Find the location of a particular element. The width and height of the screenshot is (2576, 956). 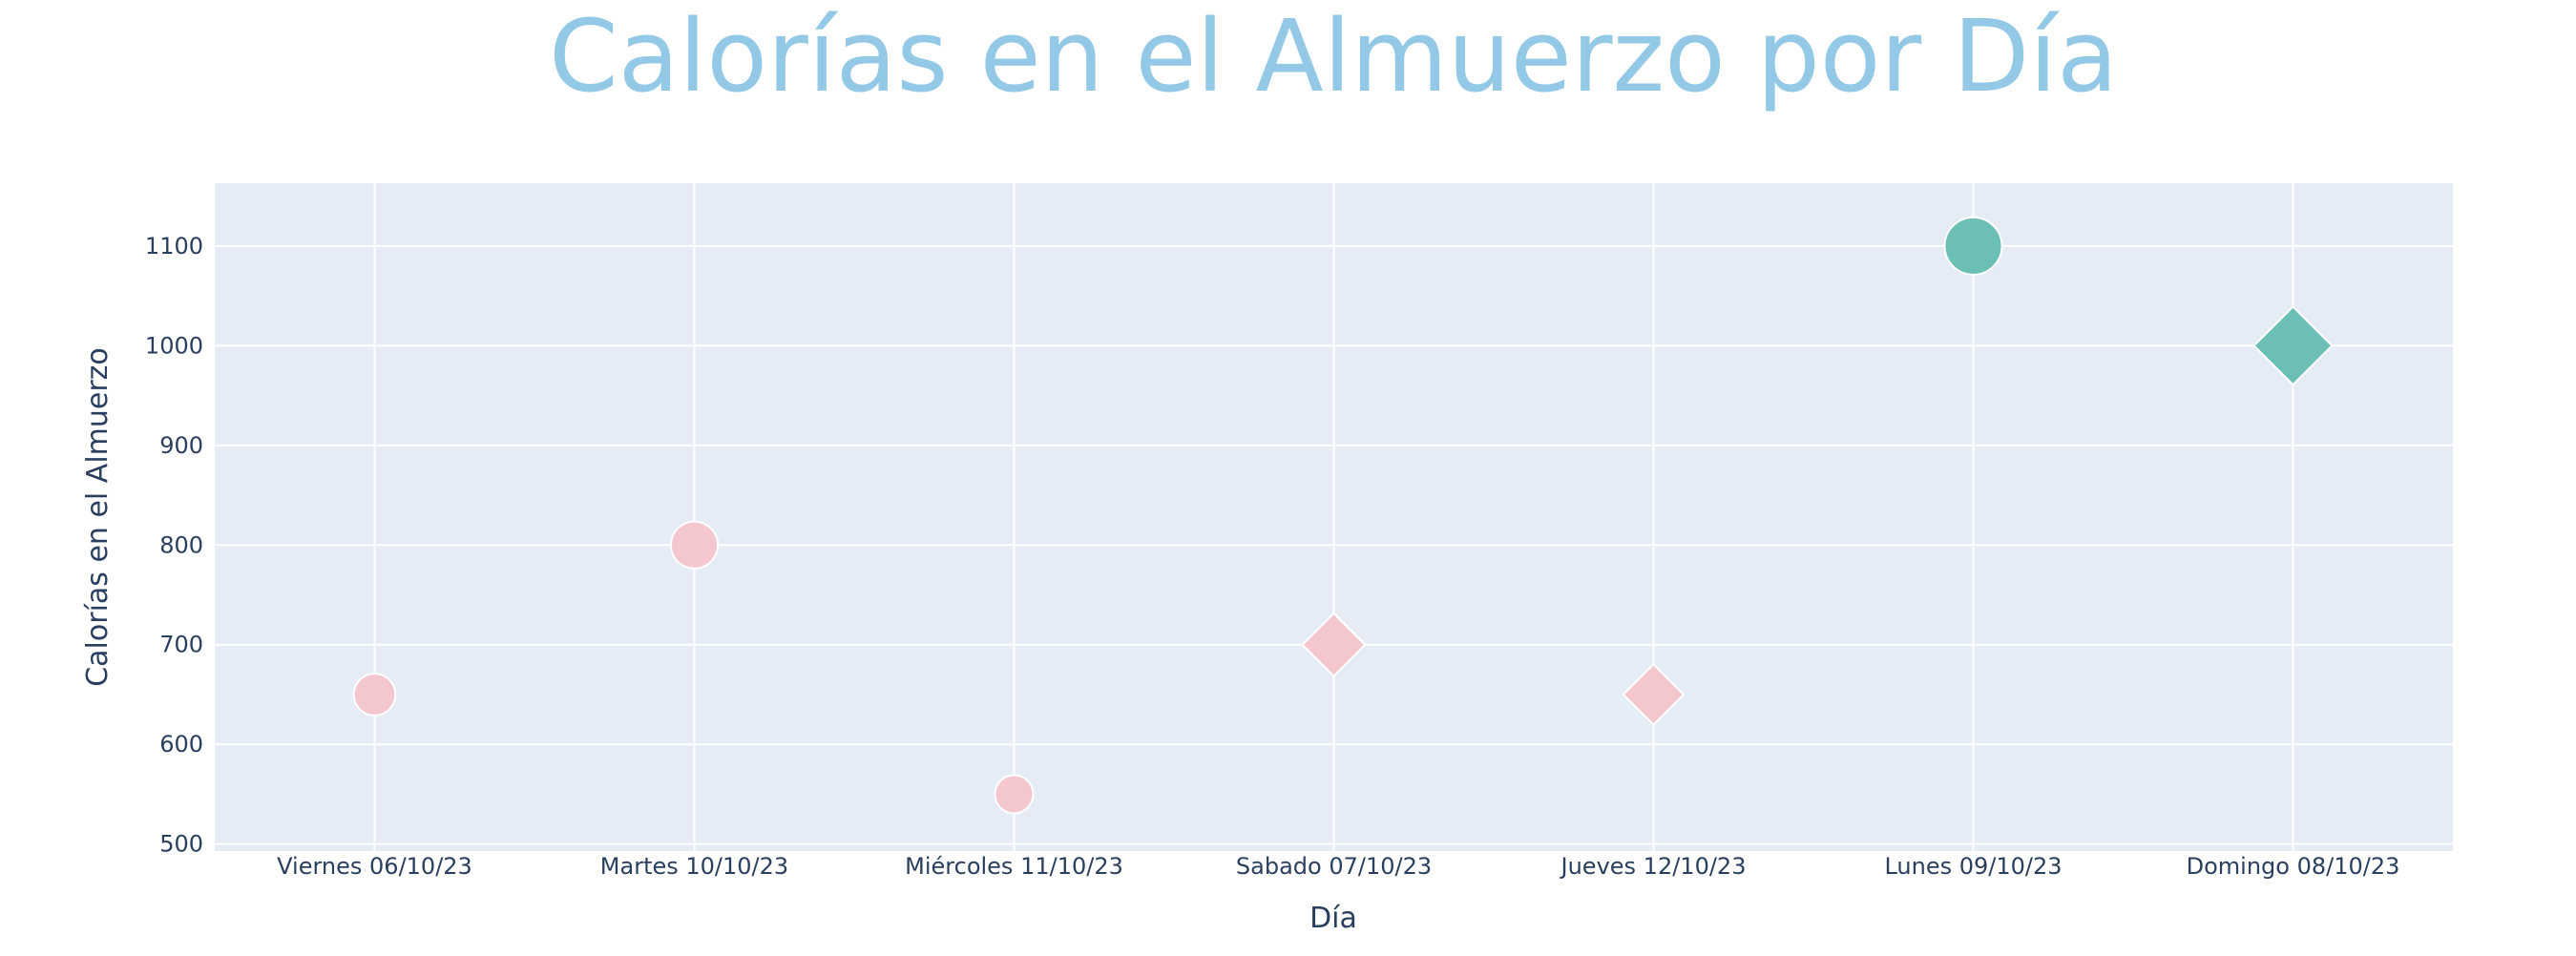

x-tick-label: Domingo 08/10/23 is located at coordinates (2293, 866).